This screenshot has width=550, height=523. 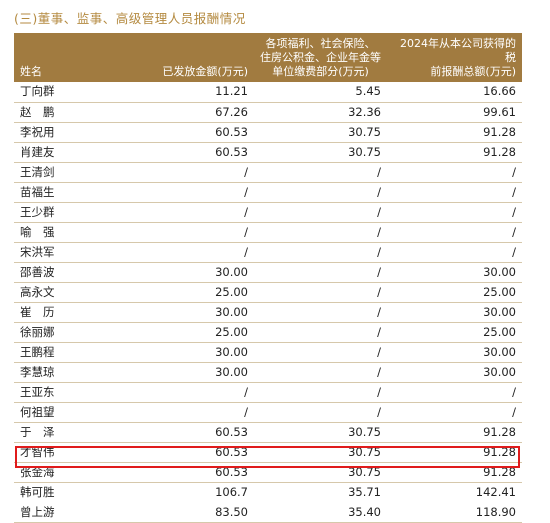 What do you see at coordinates (231, 491) in the screenshot?
I see `cell-paid-amount: 106.7` at bounding box center [231, 491].